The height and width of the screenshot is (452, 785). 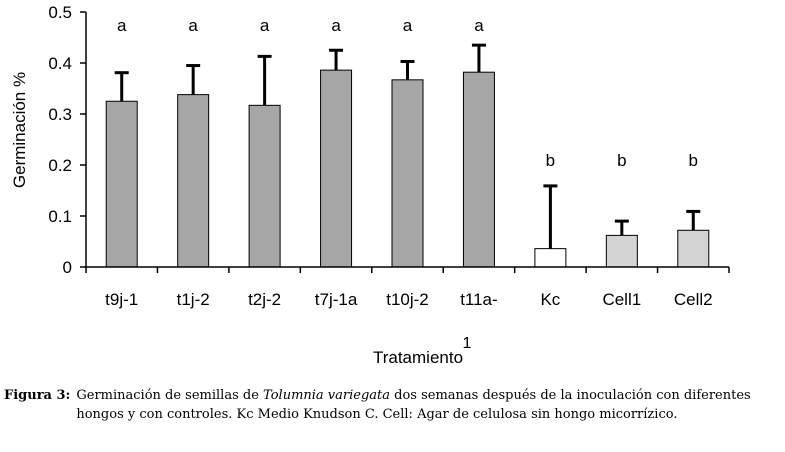 What do you see at coordinates (418, 357) in the screenshot?
I see `x-axis-title: Tratamiento` at bounding box center [418, 357].